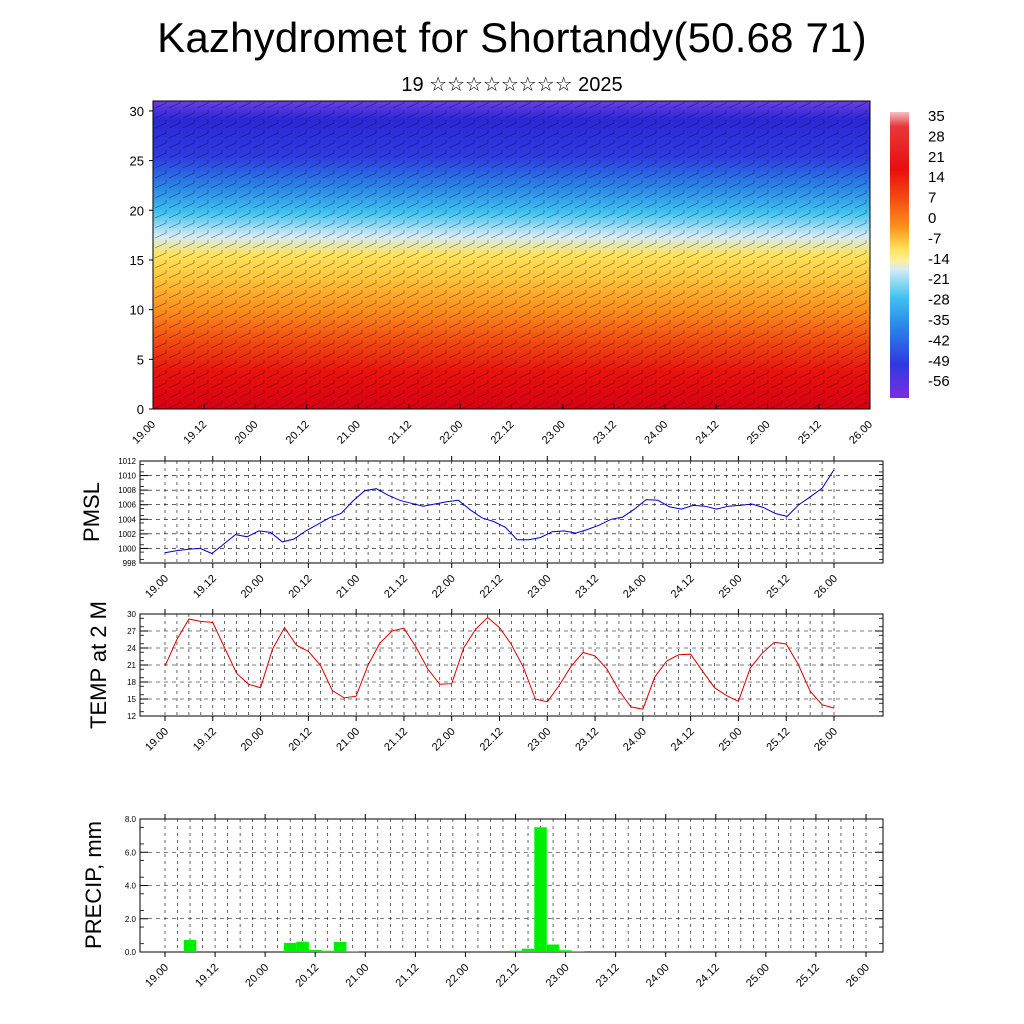  I want to click on precip-axis-label: PRECIP, mm, so click(93, 885).